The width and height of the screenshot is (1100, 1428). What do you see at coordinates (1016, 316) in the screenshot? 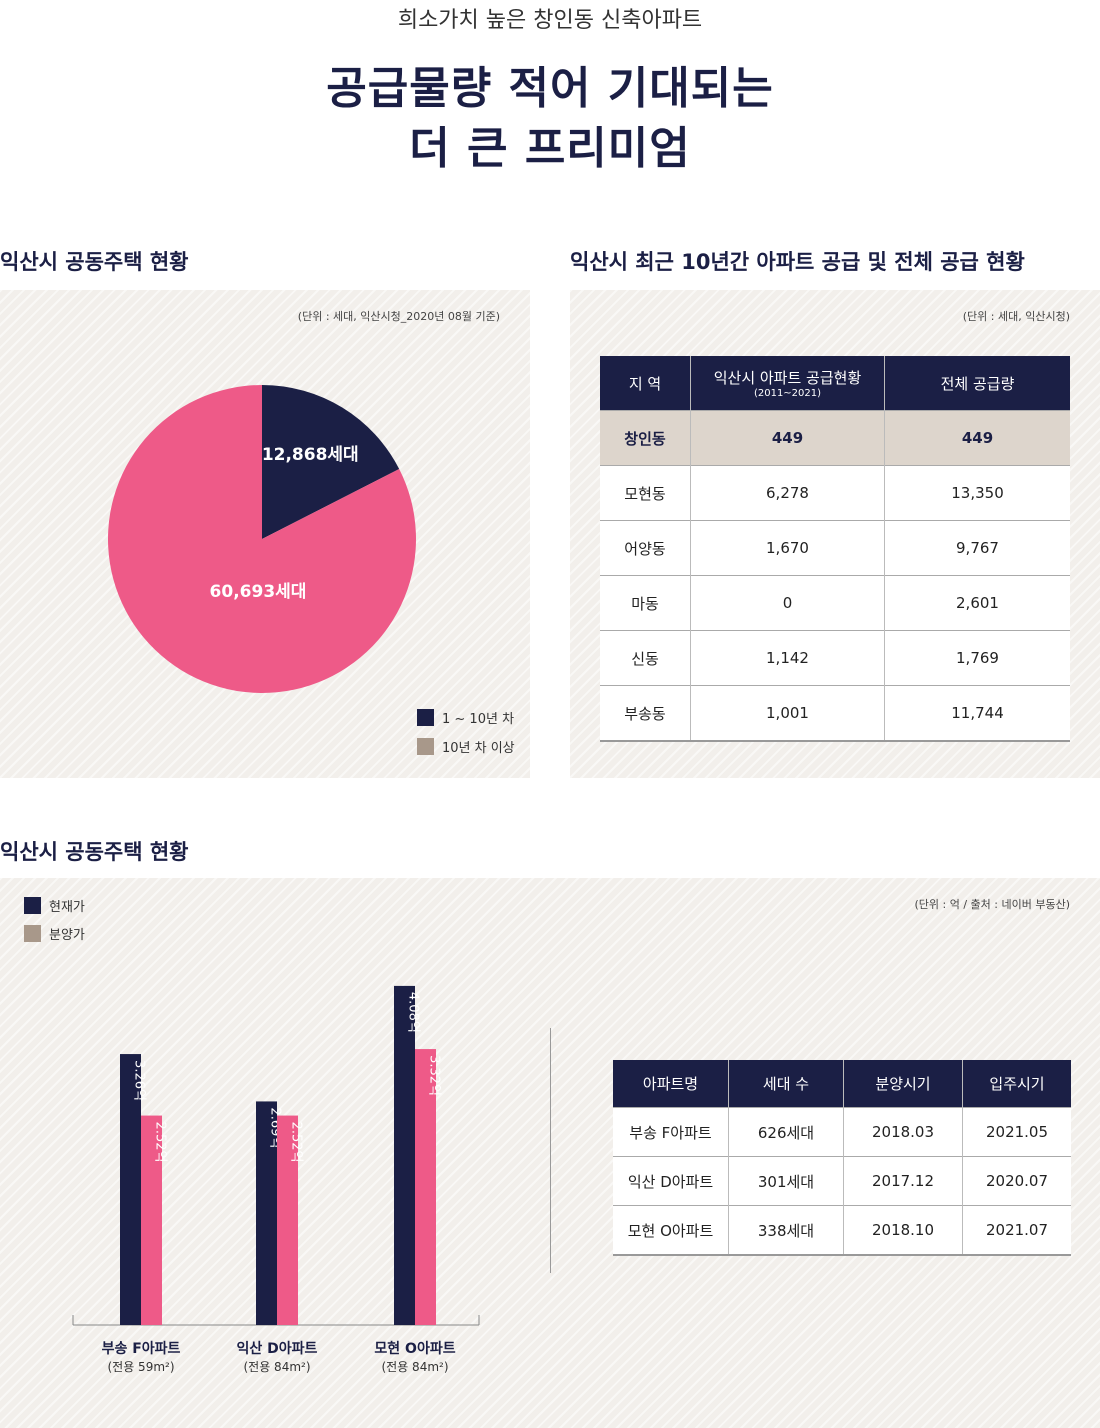
I see `table-unit-note: (단위 : 세대, 익산시청)` at bounding box center [1016, 316].